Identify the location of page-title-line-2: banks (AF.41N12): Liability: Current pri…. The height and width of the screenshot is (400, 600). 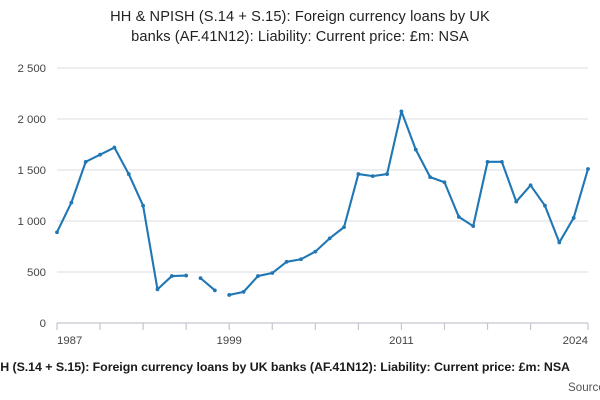
(300, 37).